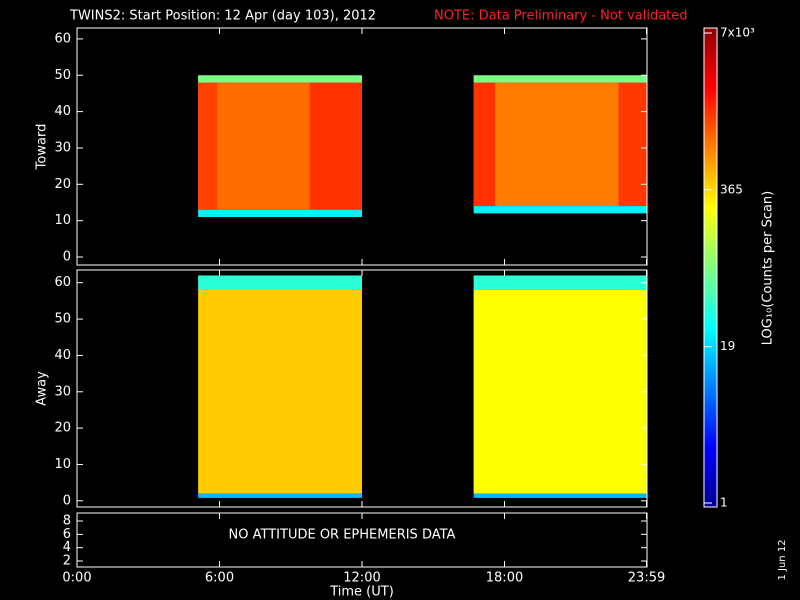 Image resolution: width=800 pixels, height=600 pixels. Describe the element at coordinates (67, 521) in the screenshot. I see `y-tick-label: 8` at that location.